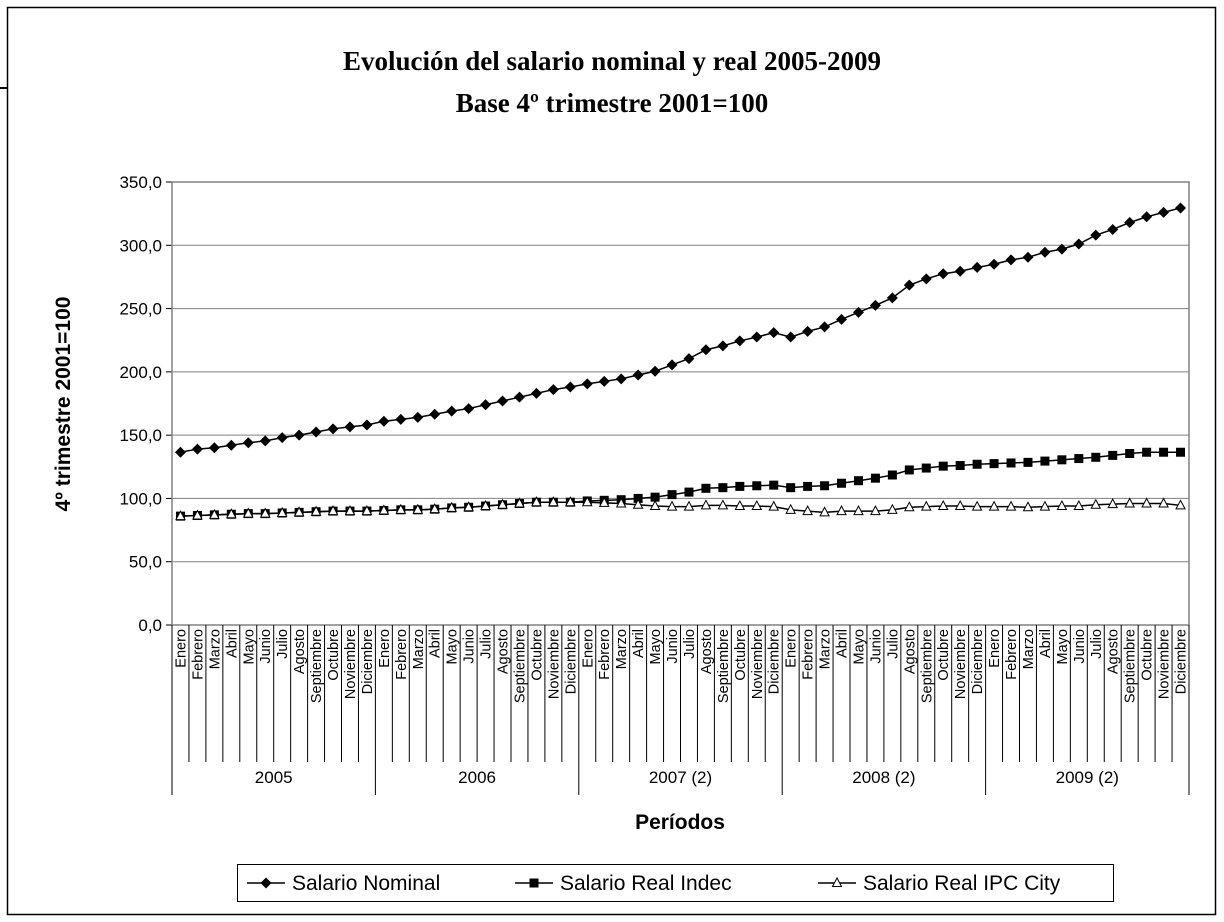  I want to click on y-tick-label: 200,0, so click(140, 372).